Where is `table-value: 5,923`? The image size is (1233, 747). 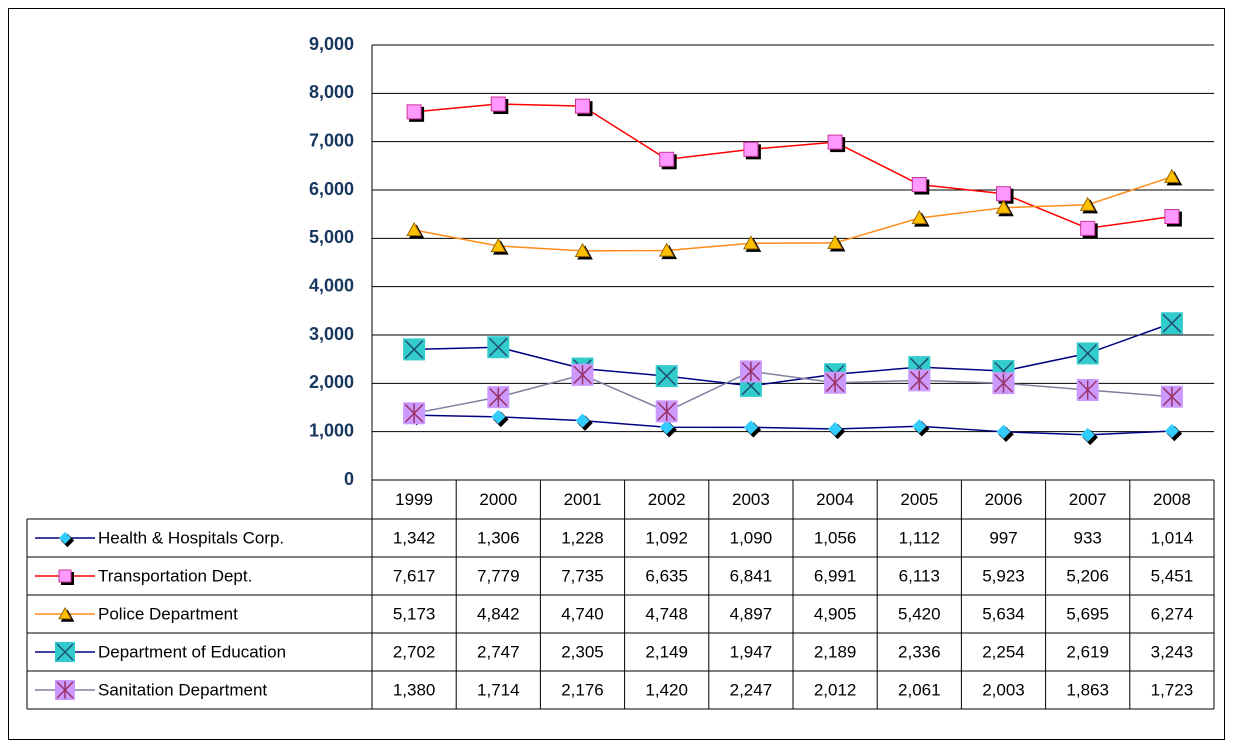
table-value: 5,923 is located at coordinates (1003, 575).